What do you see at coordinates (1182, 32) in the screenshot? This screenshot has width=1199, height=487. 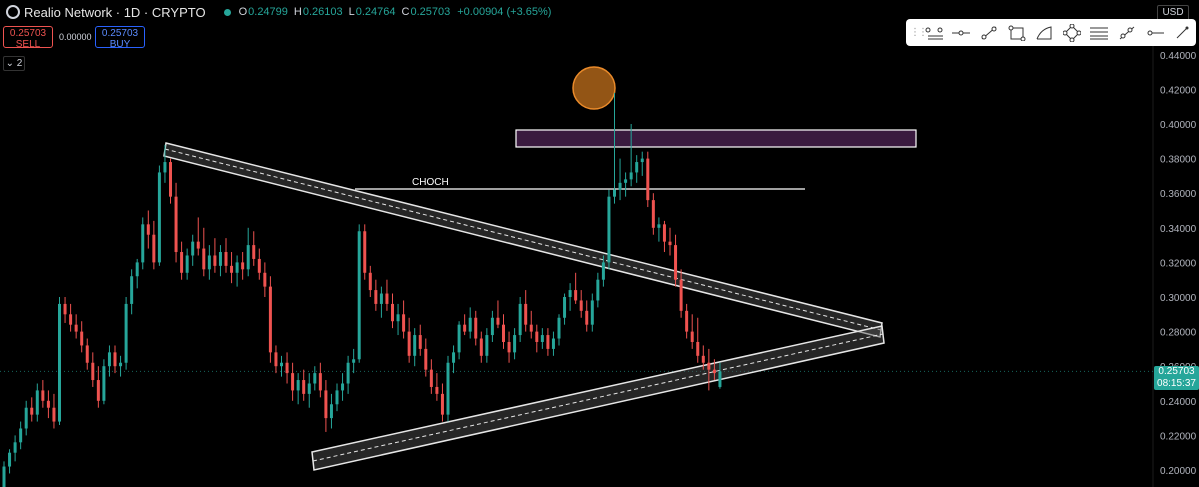 I see `more-tools-icon` at bounding box center [1182, 32].